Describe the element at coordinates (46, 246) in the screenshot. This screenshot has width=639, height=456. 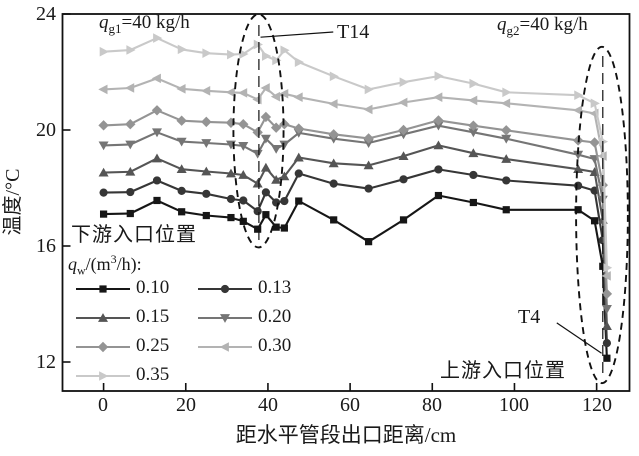
I see `y-tick-label: 16` at that location.